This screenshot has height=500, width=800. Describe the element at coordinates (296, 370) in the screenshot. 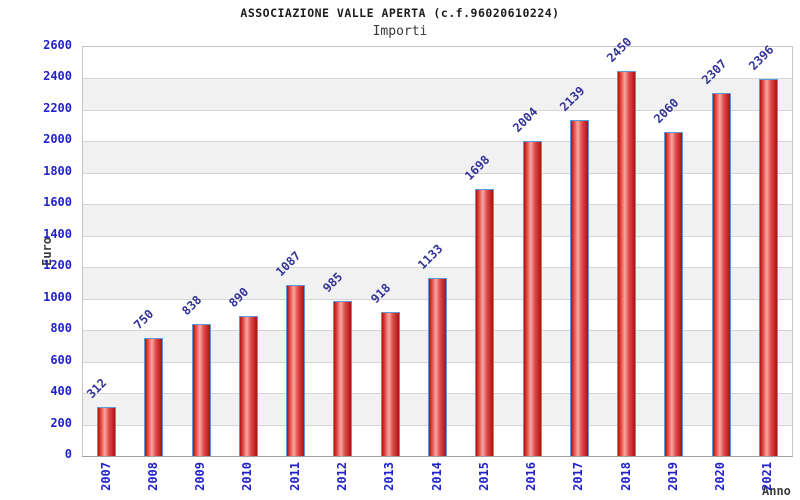

I see `bar-2011` at that location.